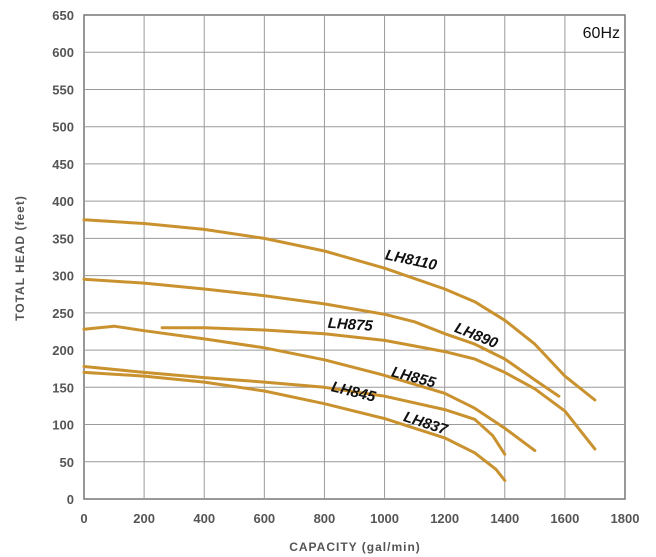  I want to click on y-tick-label: 250, so click(63, 313).